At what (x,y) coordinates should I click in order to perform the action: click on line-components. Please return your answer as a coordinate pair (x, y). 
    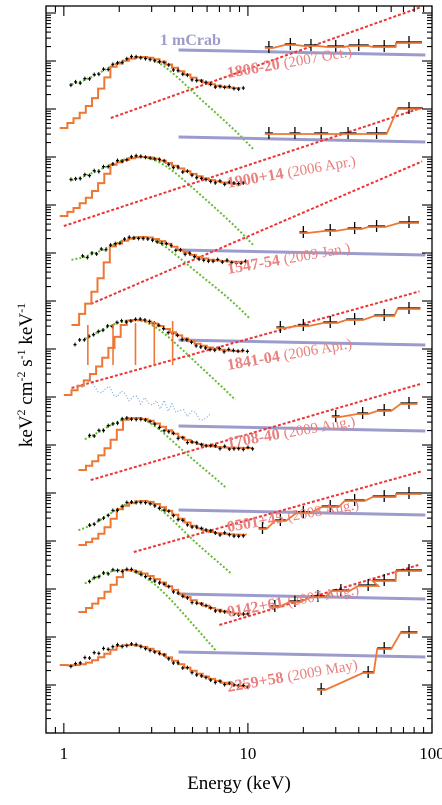
    Looking at the image, I should click on (145, 371).